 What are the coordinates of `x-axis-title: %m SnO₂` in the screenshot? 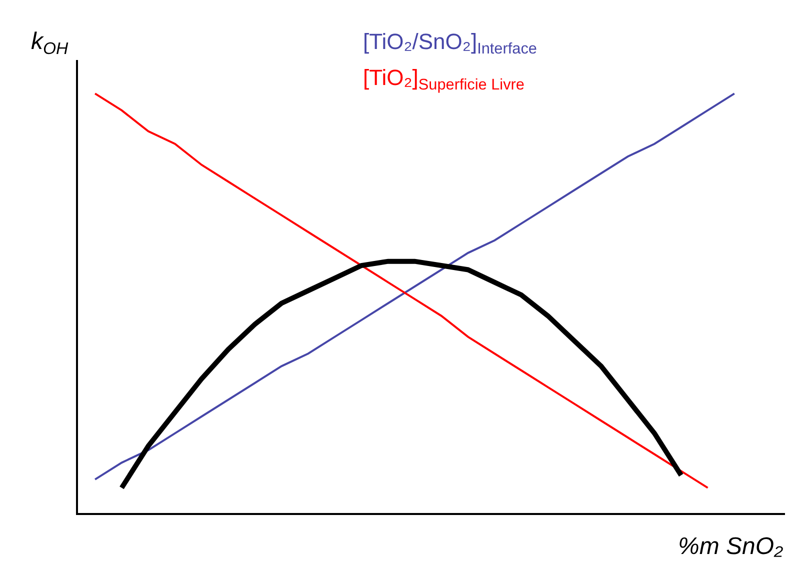 It's located at (731, 546).